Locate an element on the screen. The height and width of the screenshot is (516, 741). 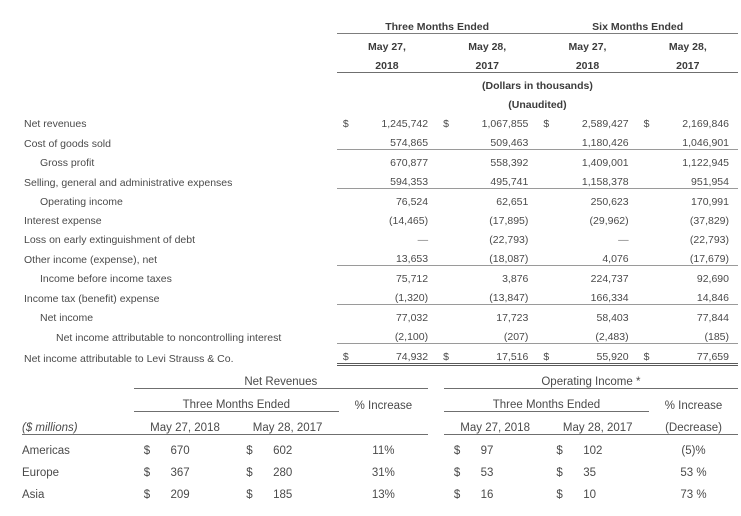
pct-header-operating-income-line1: % Increase is located at coordinates (693, 405).